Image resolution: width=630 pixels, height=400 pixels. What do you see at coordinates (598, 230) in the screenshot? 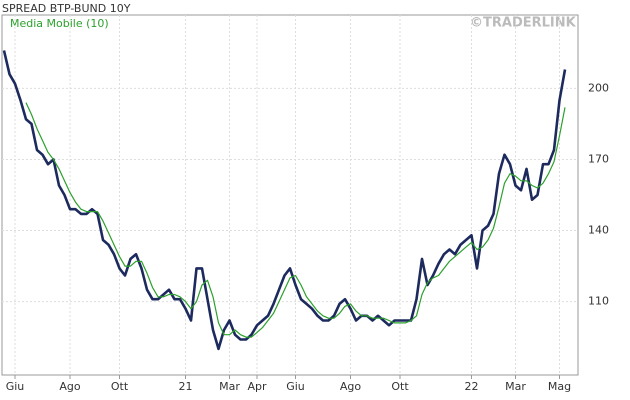
I see `y-tick-label: 140` at bounding box center [598, 230].